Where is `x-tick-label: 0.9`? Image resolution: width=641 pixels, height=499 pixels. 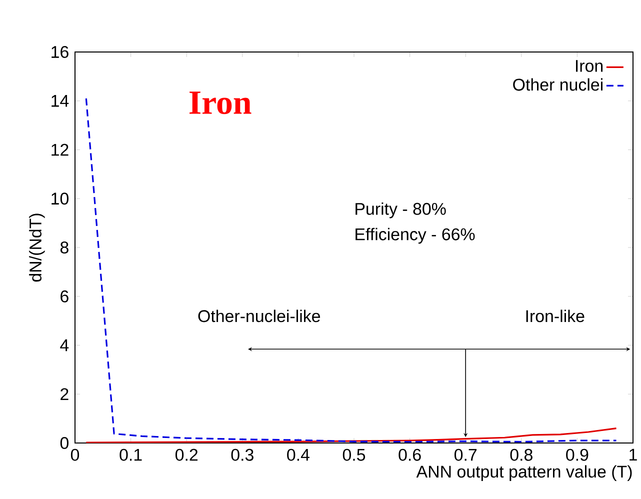 x-tick-label: 0.9 is located at coordinates (577, 454).